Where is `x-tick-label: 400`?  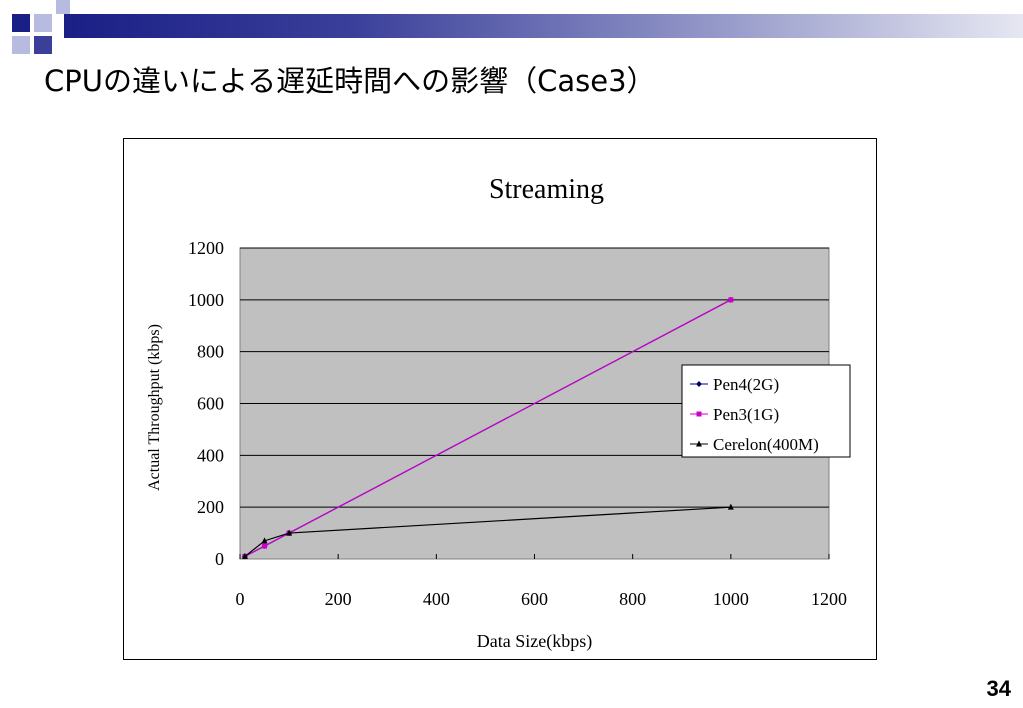
x-tick-label: 400 is located at coordinates (436, 599).